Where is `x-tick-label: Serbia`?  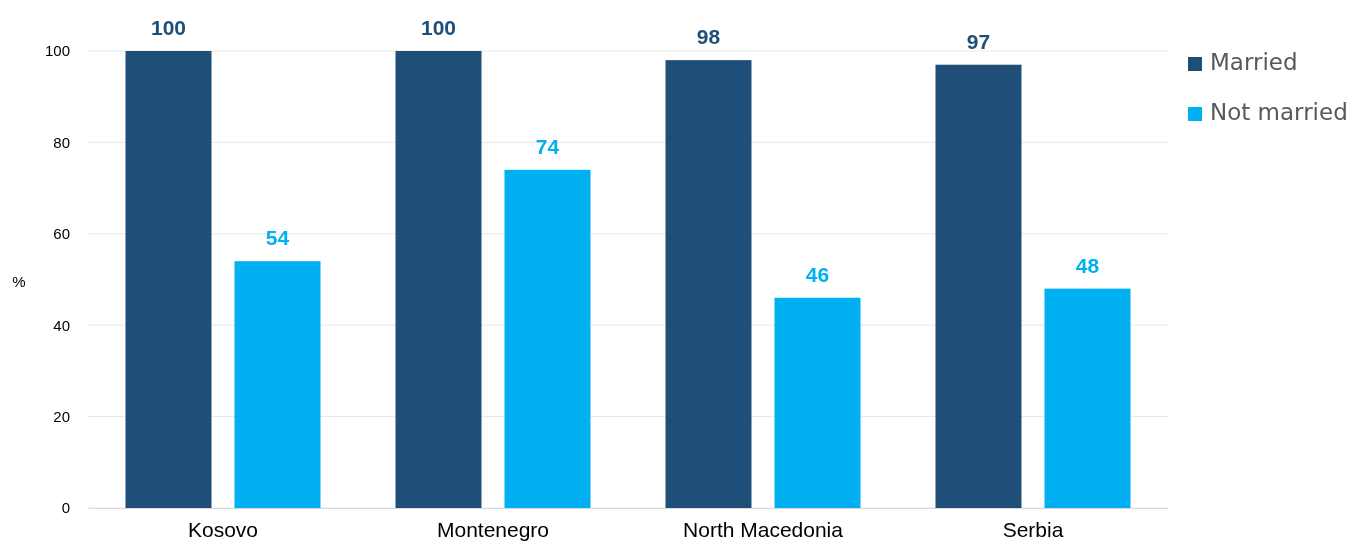 x-tick-label: Serbia is located at coordinates (1033, 529).